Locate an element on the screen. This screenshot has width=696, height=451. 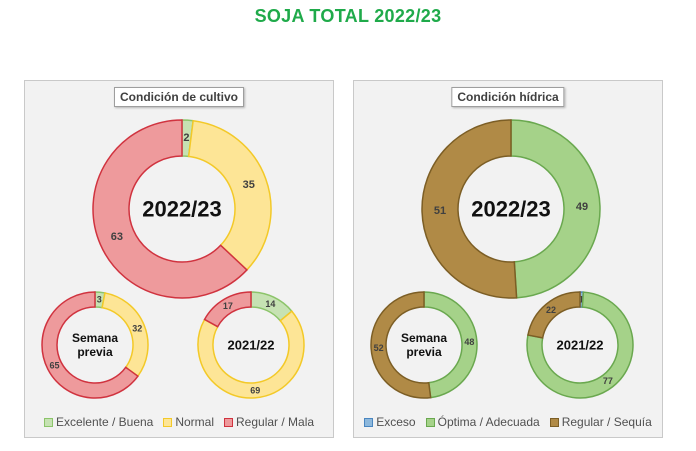
value-label-regular-mala: 17 is located at coordinates (228, 306).